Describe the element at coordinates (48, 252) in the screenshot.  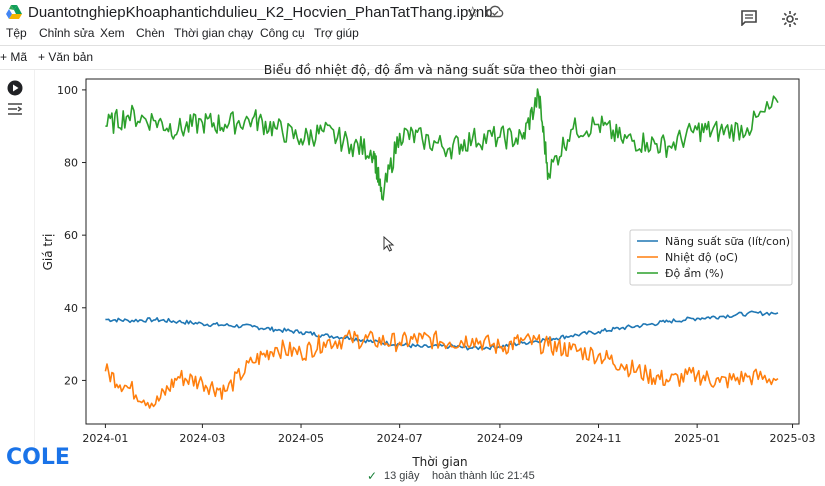
I see `y-axis-label: Giá trị` at that location.